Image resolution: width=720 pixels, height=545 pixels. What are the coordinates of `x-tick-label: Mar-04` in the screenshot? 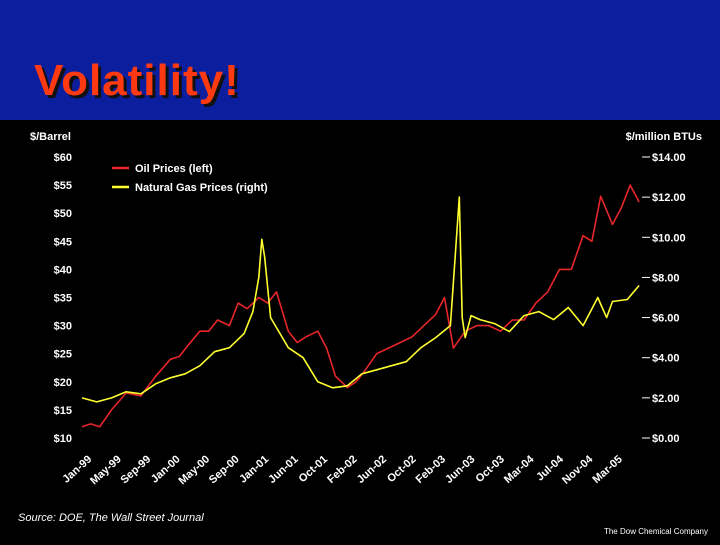 It's located at (519, 469).